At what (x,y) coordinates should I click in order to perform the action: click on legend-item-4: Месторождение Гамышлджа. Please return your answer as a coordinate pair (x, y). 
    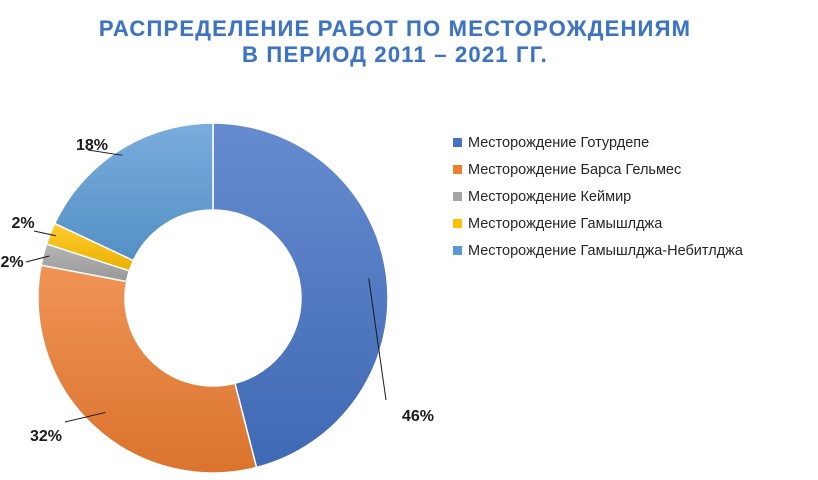
    Looking at the image, I should click on (598, 223).